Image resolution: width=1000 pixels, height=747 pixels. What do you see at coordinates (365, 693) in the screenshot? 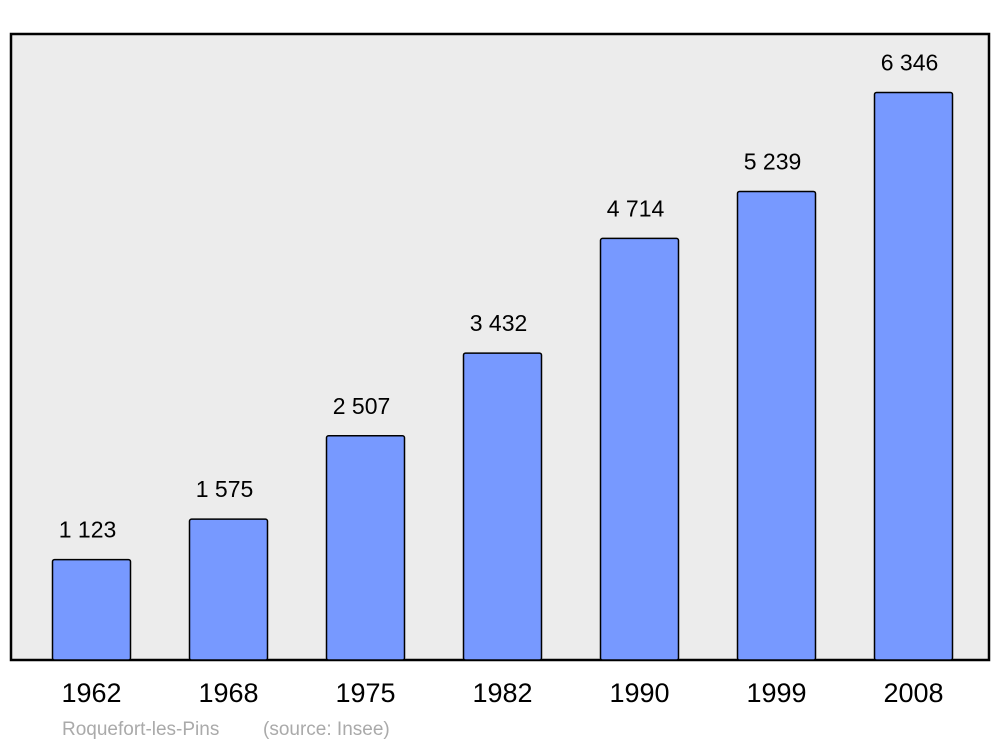
I see `x-tick-label: 1975` at bounding box center [365, 693].